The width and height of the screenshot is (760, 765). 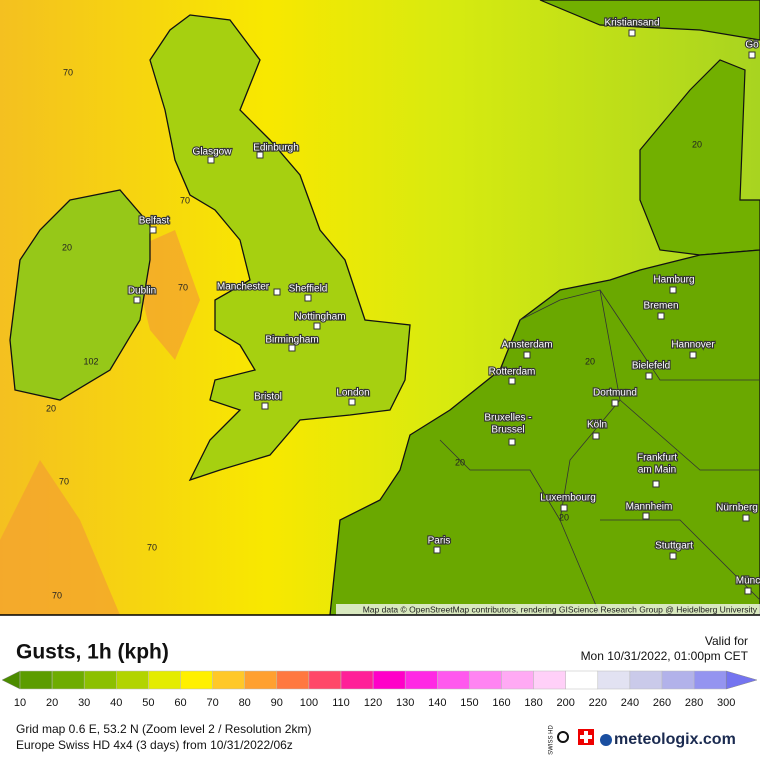 What do you see at coordinates (11, 680) in the screenshot?
I see `bar-arrow-low` at bounding box center [11, 680].